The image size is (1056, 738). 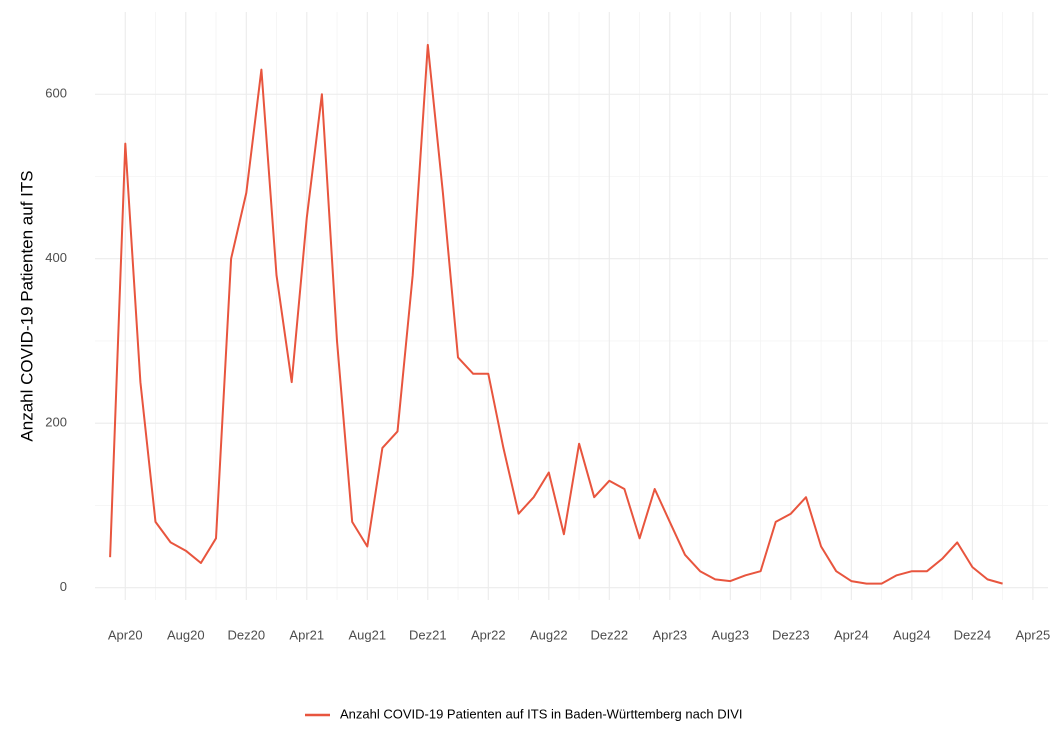 What do you see at coordinates (367, 634) in the screenshot?
I see `x-tick-label: Aug21` at bounding box center [367, 634].